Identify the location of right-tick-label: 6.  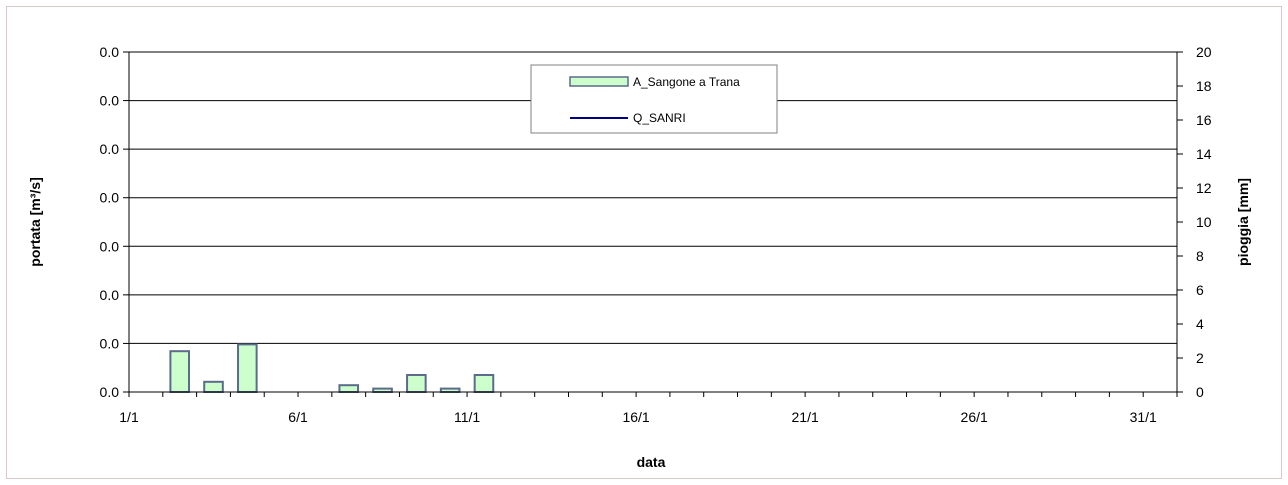
(1200, 290).